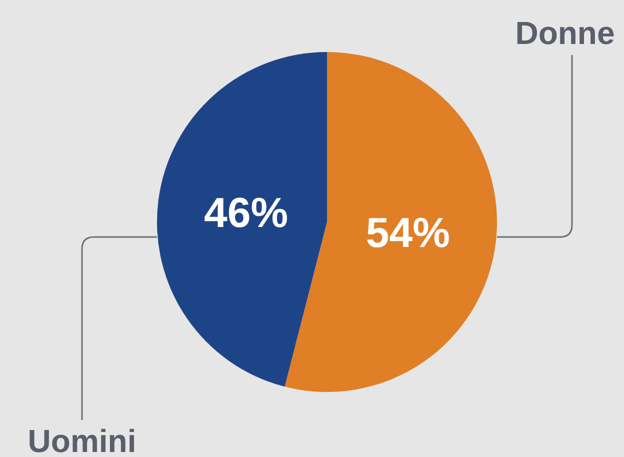 Image resolution: width=624 pixels, height=457 pixels. I want to click on slice-label: Donne, so click(565, 33).